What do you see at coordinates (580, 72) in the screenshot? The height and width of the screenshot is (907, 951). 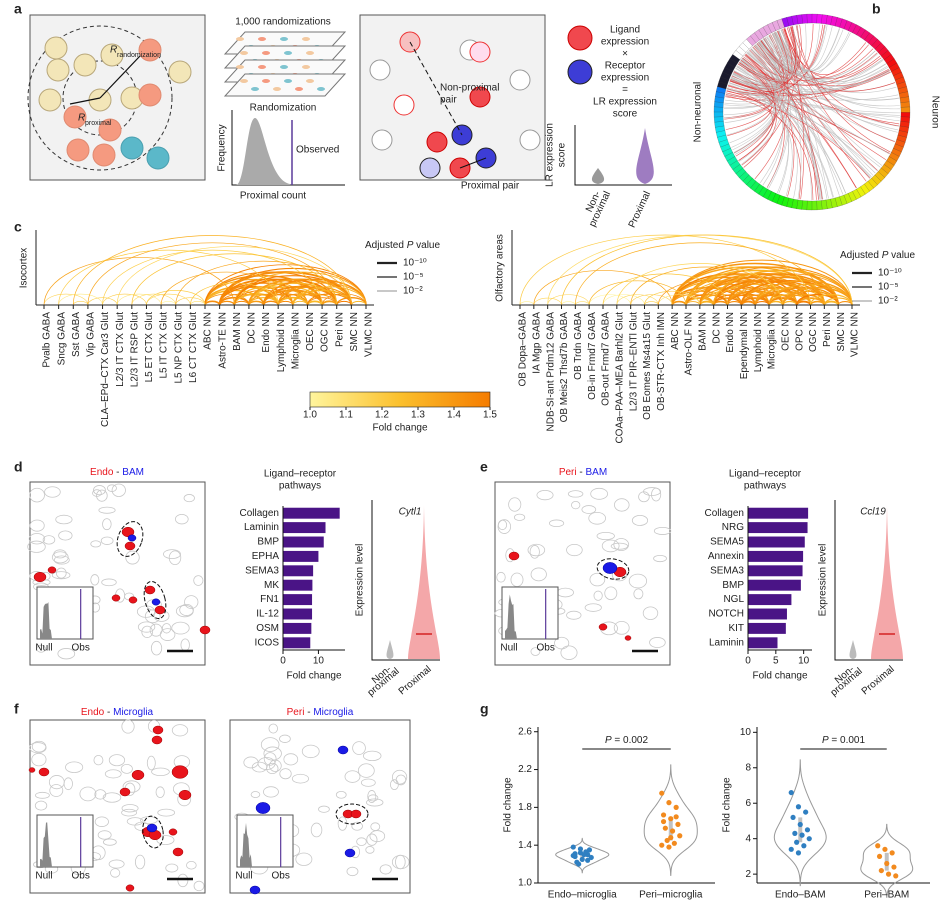 I see `legend-receptor` at bounding box center [580, 72].